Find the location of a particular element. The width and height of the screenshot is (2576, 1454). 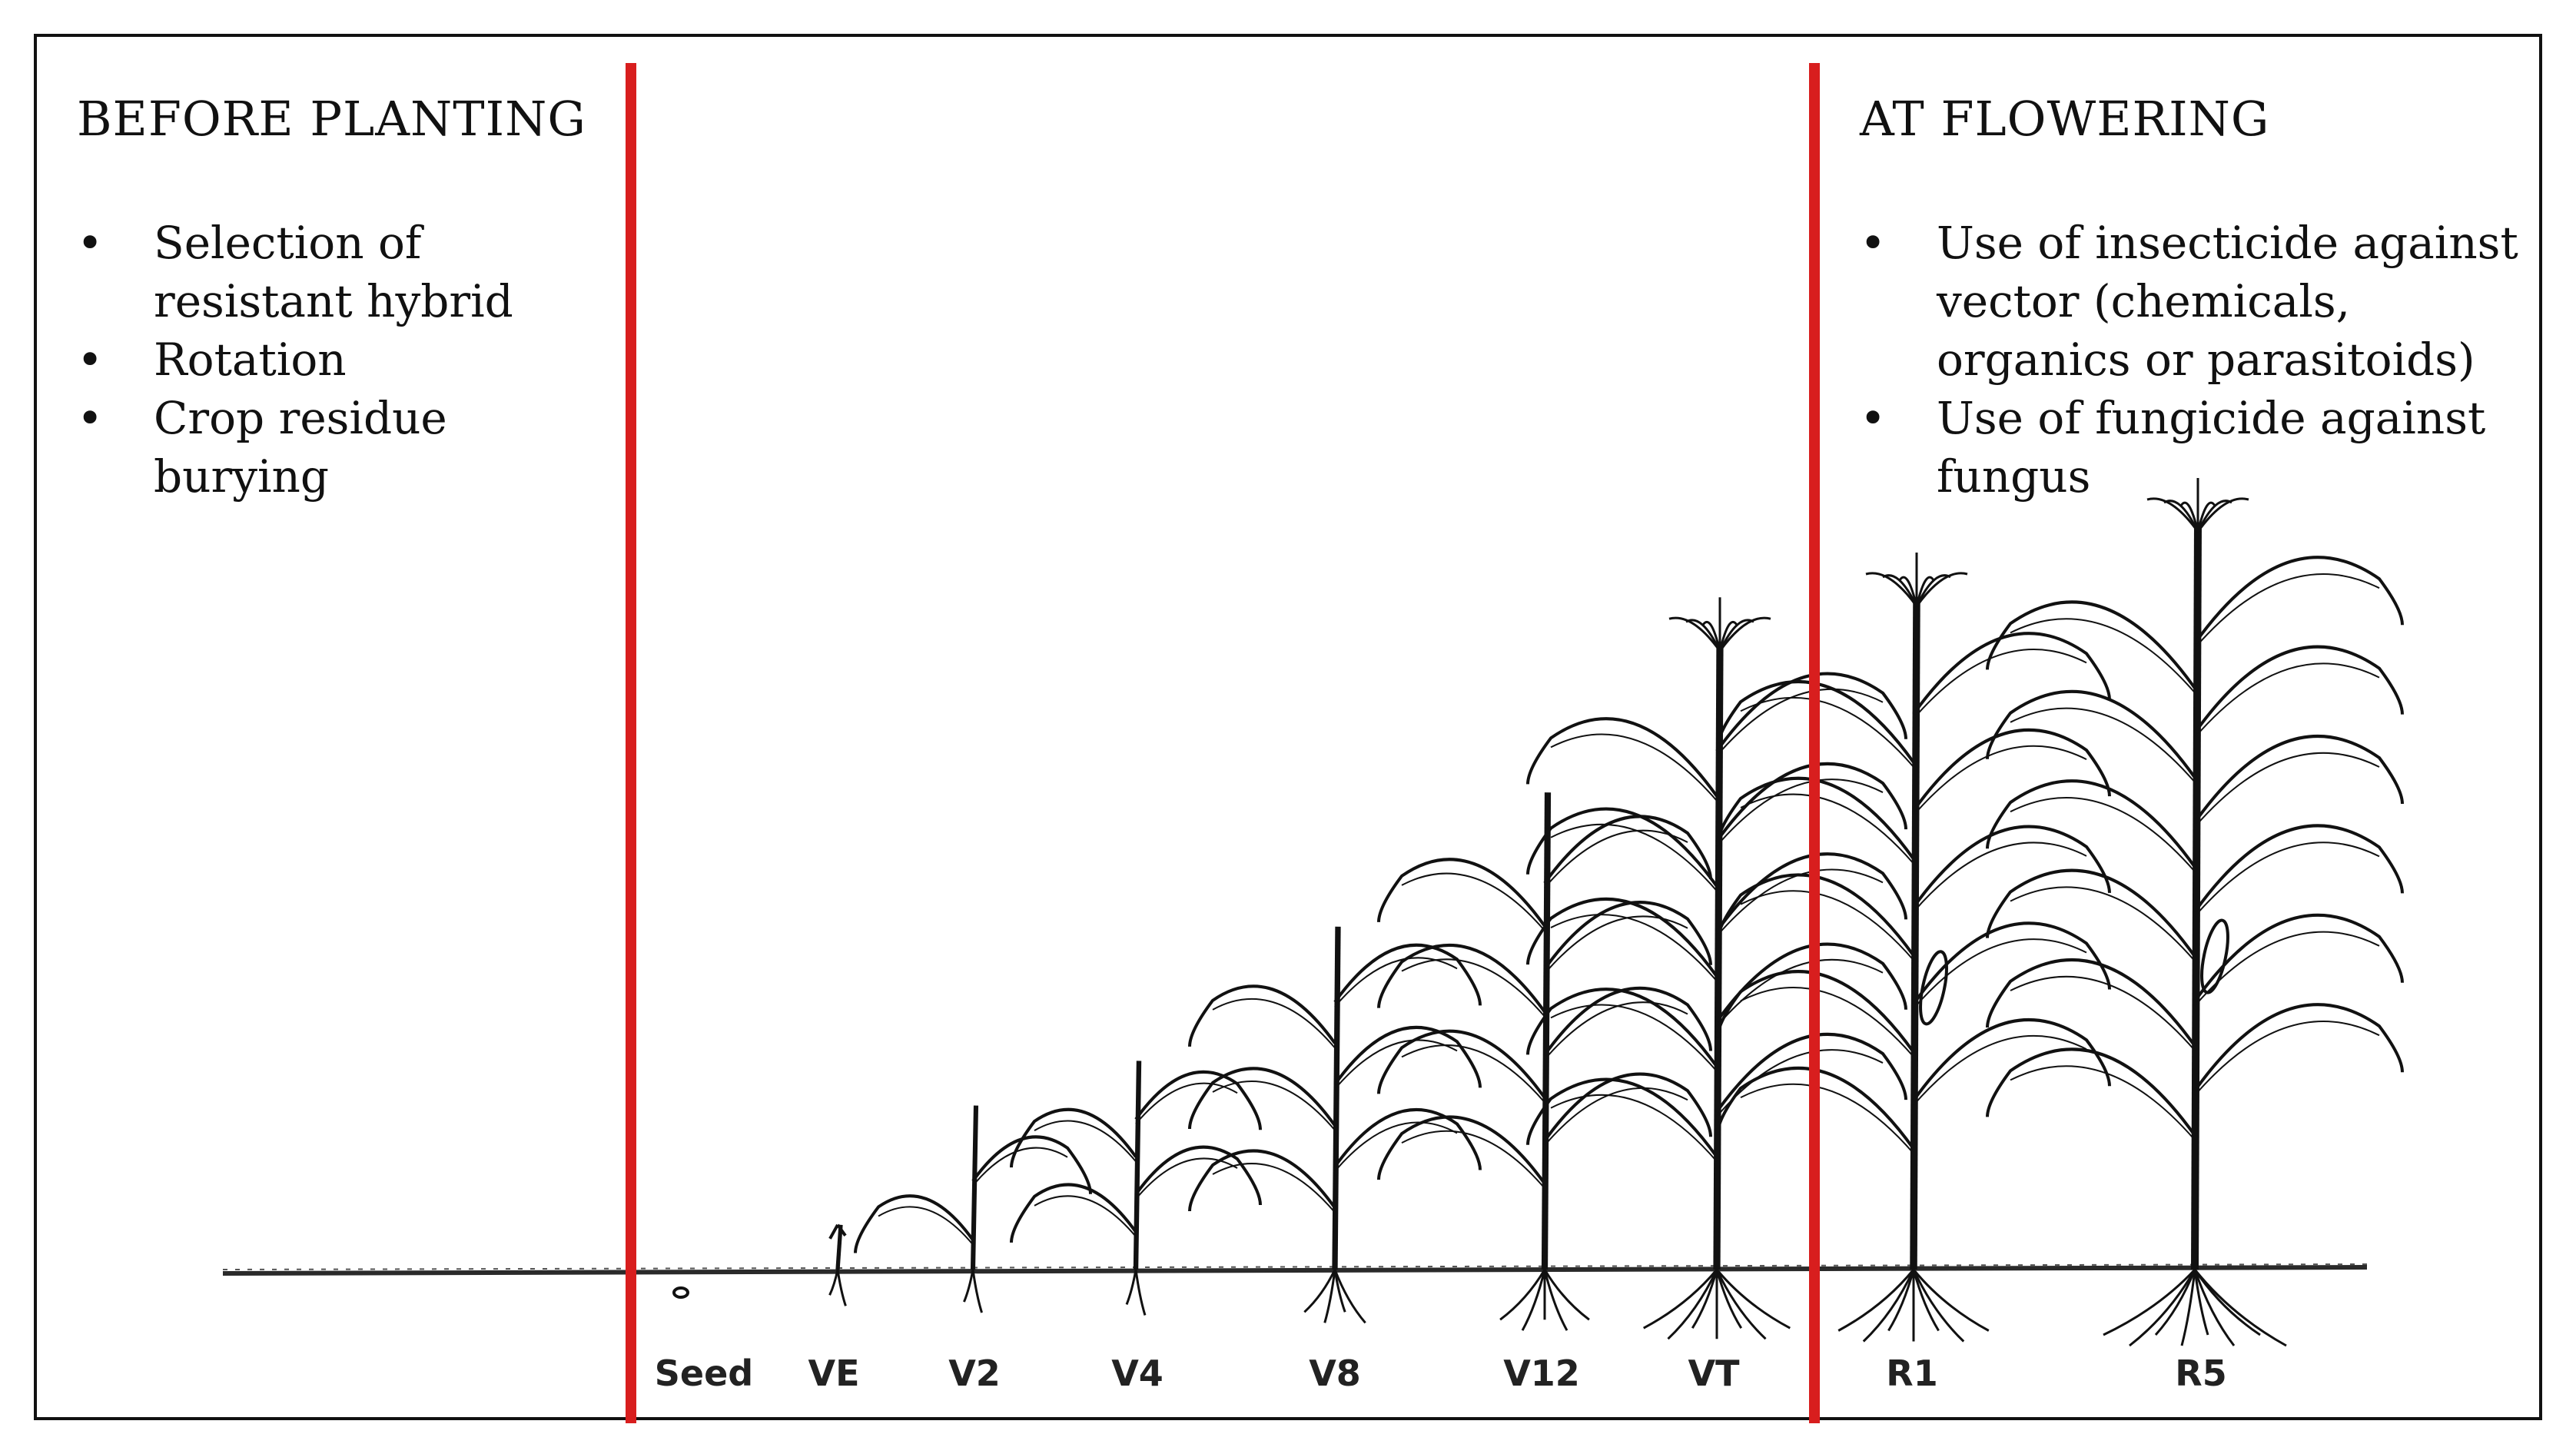

plant-r1 is located at coordinates (1914, 948).